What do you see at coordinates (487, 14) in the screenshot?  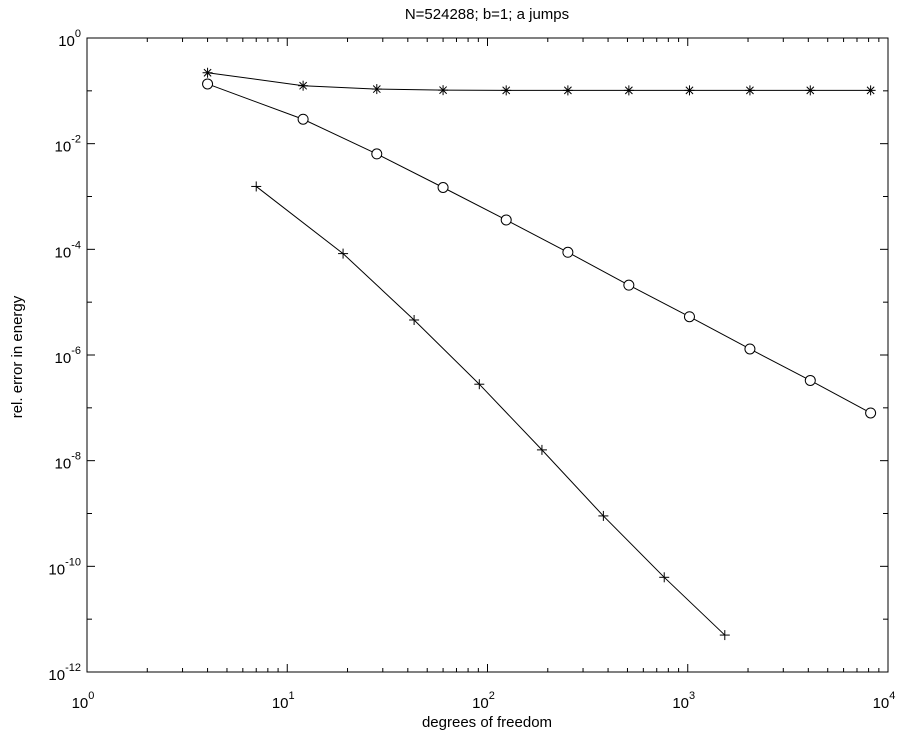 I see `chart-title: N=524288; b=1; a jumps` at bounding box center [487, 14].